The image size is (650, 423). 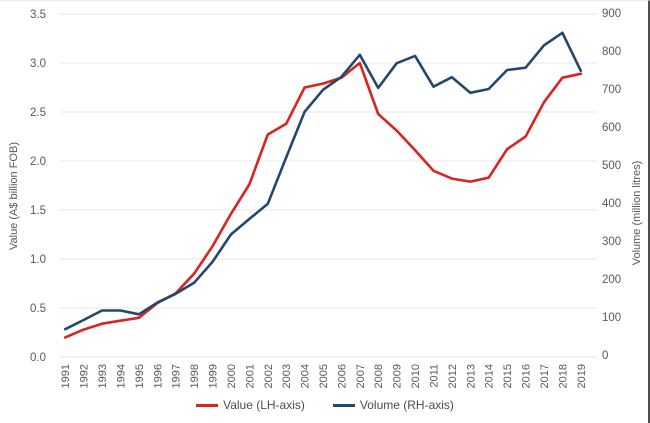 What do you see at coordinates (66, 376) in the screenshot?
I see `x-axis-tick-label: 1991` at bounding box center [66, 376].